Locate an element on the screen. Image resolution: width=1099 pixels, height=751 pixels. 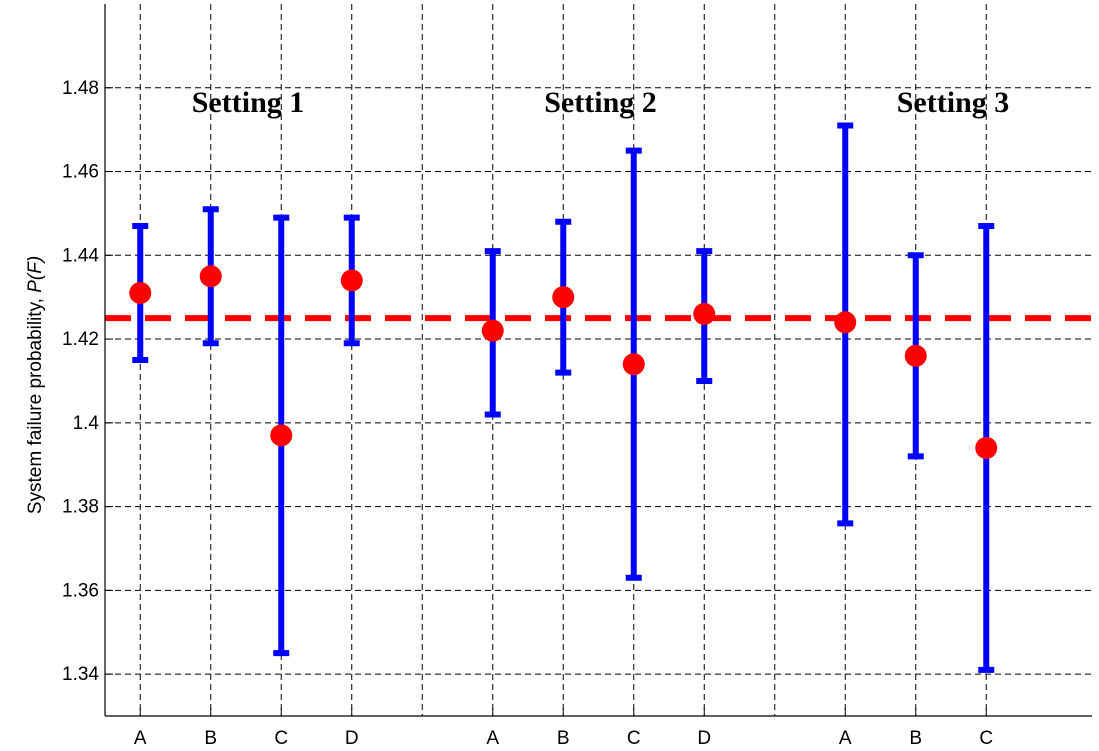
y-tick-label: 1.34 is located at coordinates (80, 674).